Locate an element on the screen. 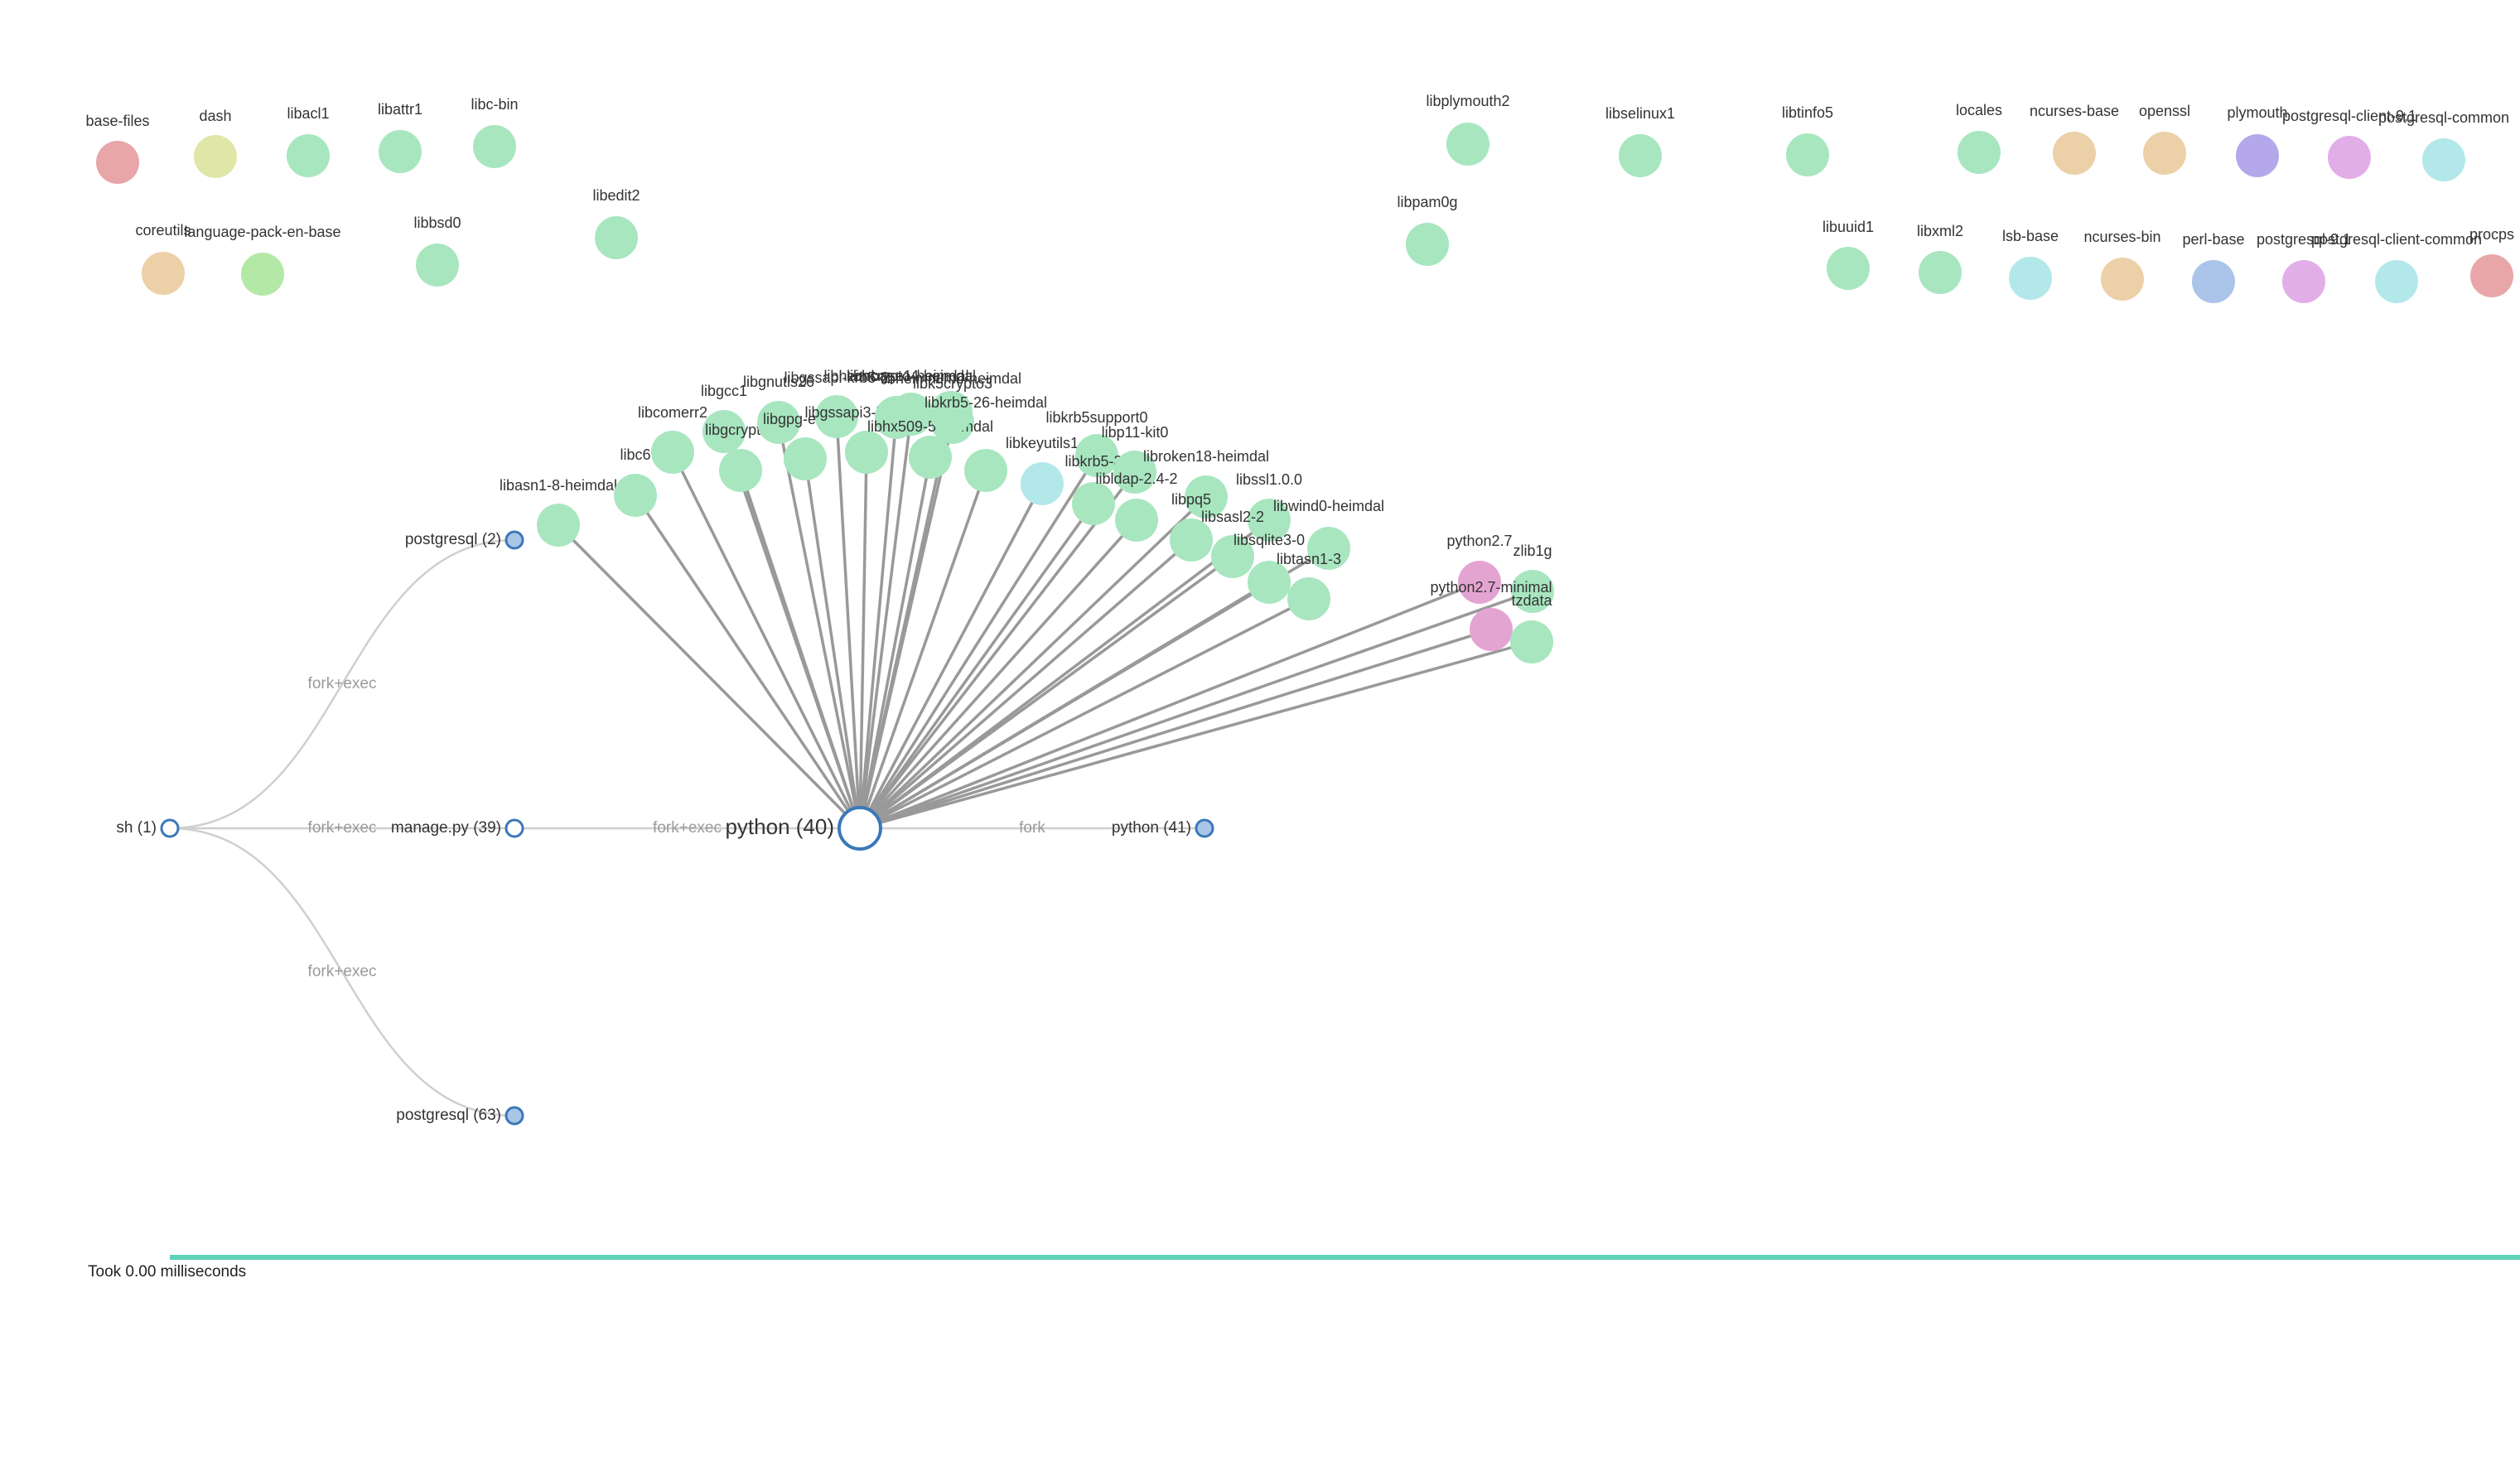 The height and width of the screenshot is (1476, 2520). package-node-libxml2 is located at coordinates (1940, 272).